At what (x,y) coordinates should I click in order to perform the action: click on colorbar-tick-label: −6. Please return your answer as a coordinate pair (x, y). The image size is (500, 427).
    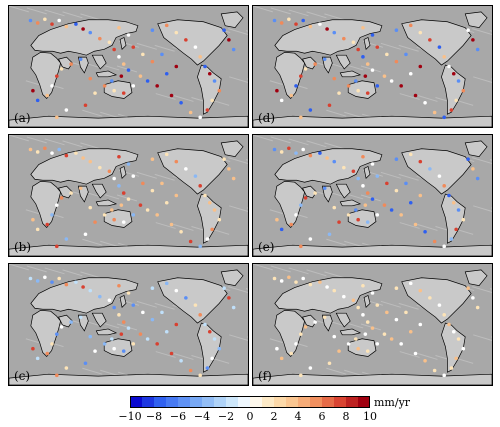
    Looking at the image, I should click on (178, 416).